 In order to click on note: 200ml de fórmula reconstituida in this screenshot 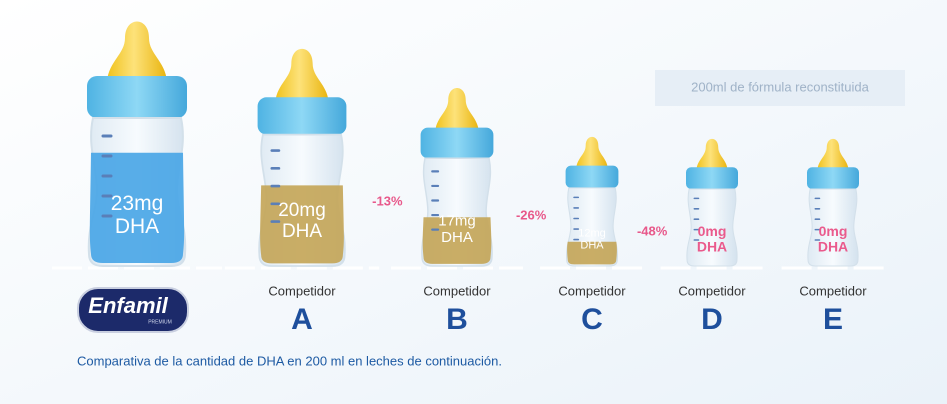, I will do `click(780, 86)`.